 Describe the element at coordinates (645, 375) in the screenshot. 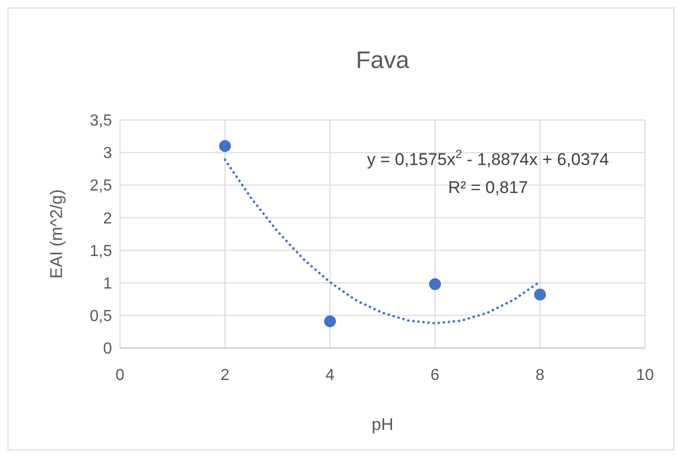

I see `x-tick-label: 10` at that location.